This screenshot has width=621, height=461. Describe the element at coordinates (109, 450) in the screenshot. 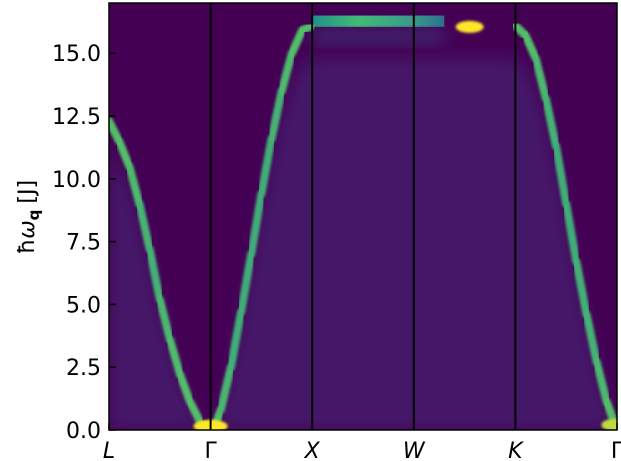

I see `x-tick-label-0: L` at that location.